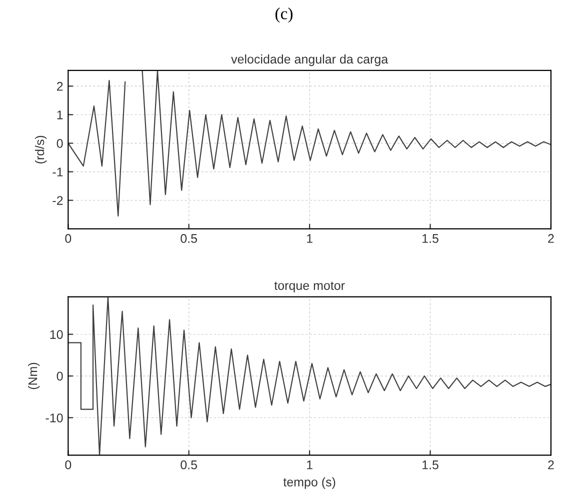 The height and width of the screenshot is (503, 568). Describe the element at coordinates (40, 150) in the screenshot. I see `y-axis-title: (rd/s)` at that location.